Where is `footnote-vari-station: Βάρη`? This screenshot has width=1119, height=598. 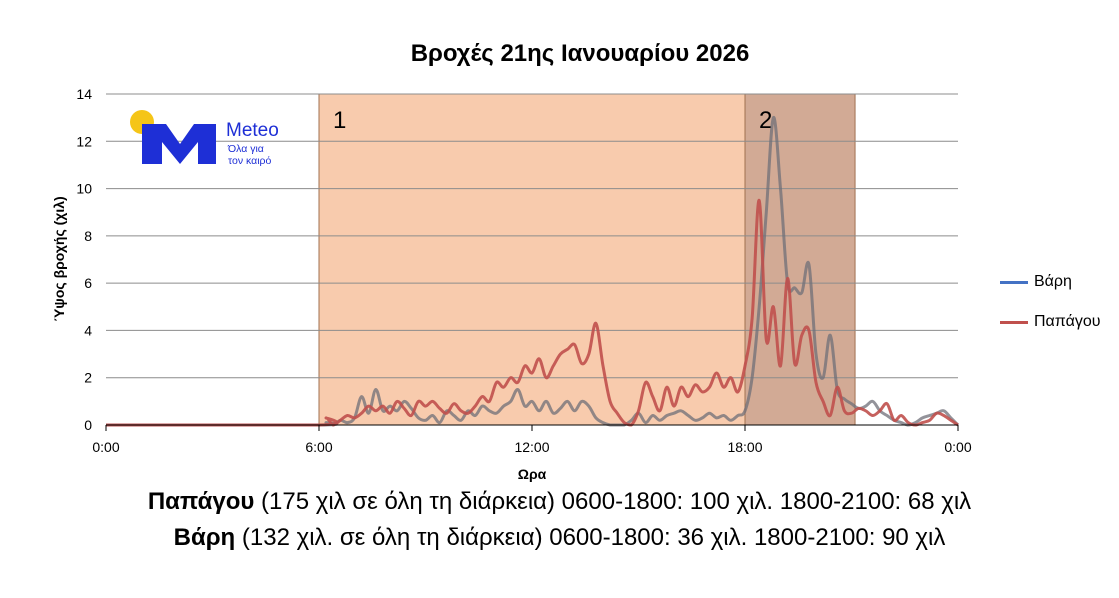 footnote-vari-station: Βάρη is located at coordinates (204, 537).